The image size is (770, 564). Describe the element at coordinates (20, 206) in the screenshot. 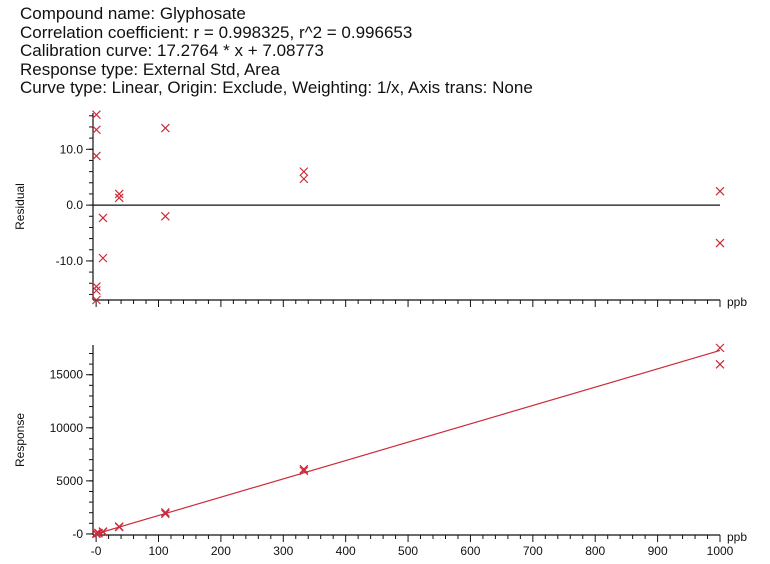

I see `y-axis-title: Residual` at that location.